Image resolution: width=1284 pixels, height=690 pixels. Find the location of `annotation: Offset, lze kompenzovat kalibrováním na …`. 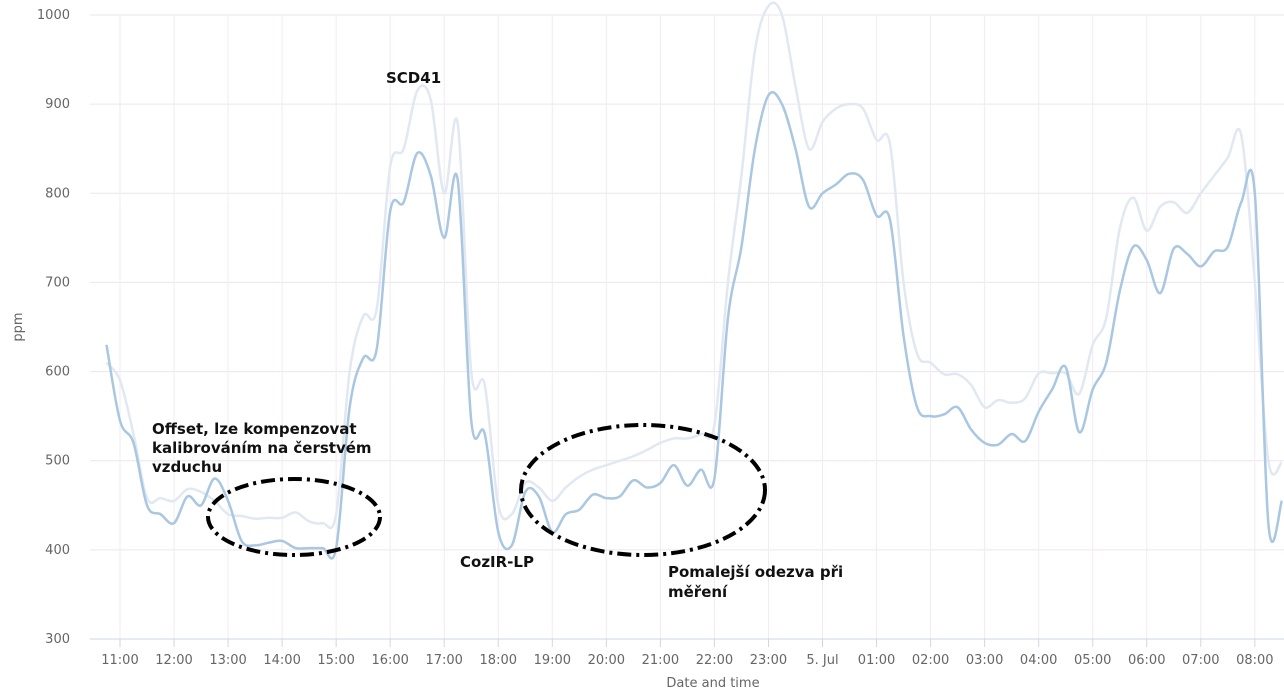

annotation: Offset, lze kompenzovat kalibrováním na … is located at coordinates (264, 448).